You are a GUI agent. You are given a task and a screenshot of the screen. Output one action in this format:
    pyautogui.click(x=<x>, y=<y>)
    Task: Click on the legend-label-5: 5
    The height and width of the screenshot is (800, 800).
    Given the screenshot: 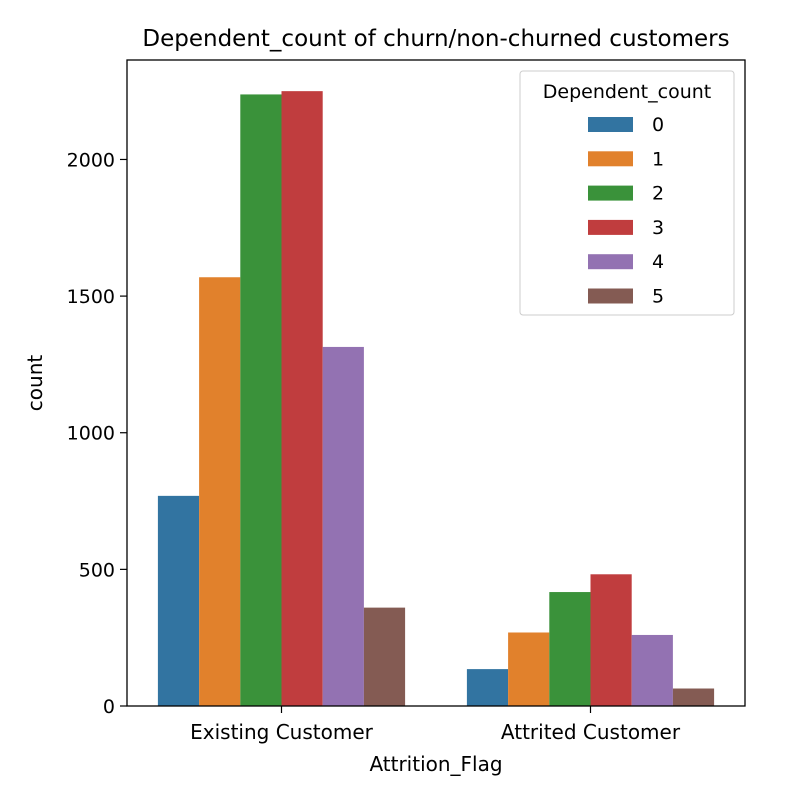 What is the action you would take?
    pyautogui.click(x=658, y=297)
    